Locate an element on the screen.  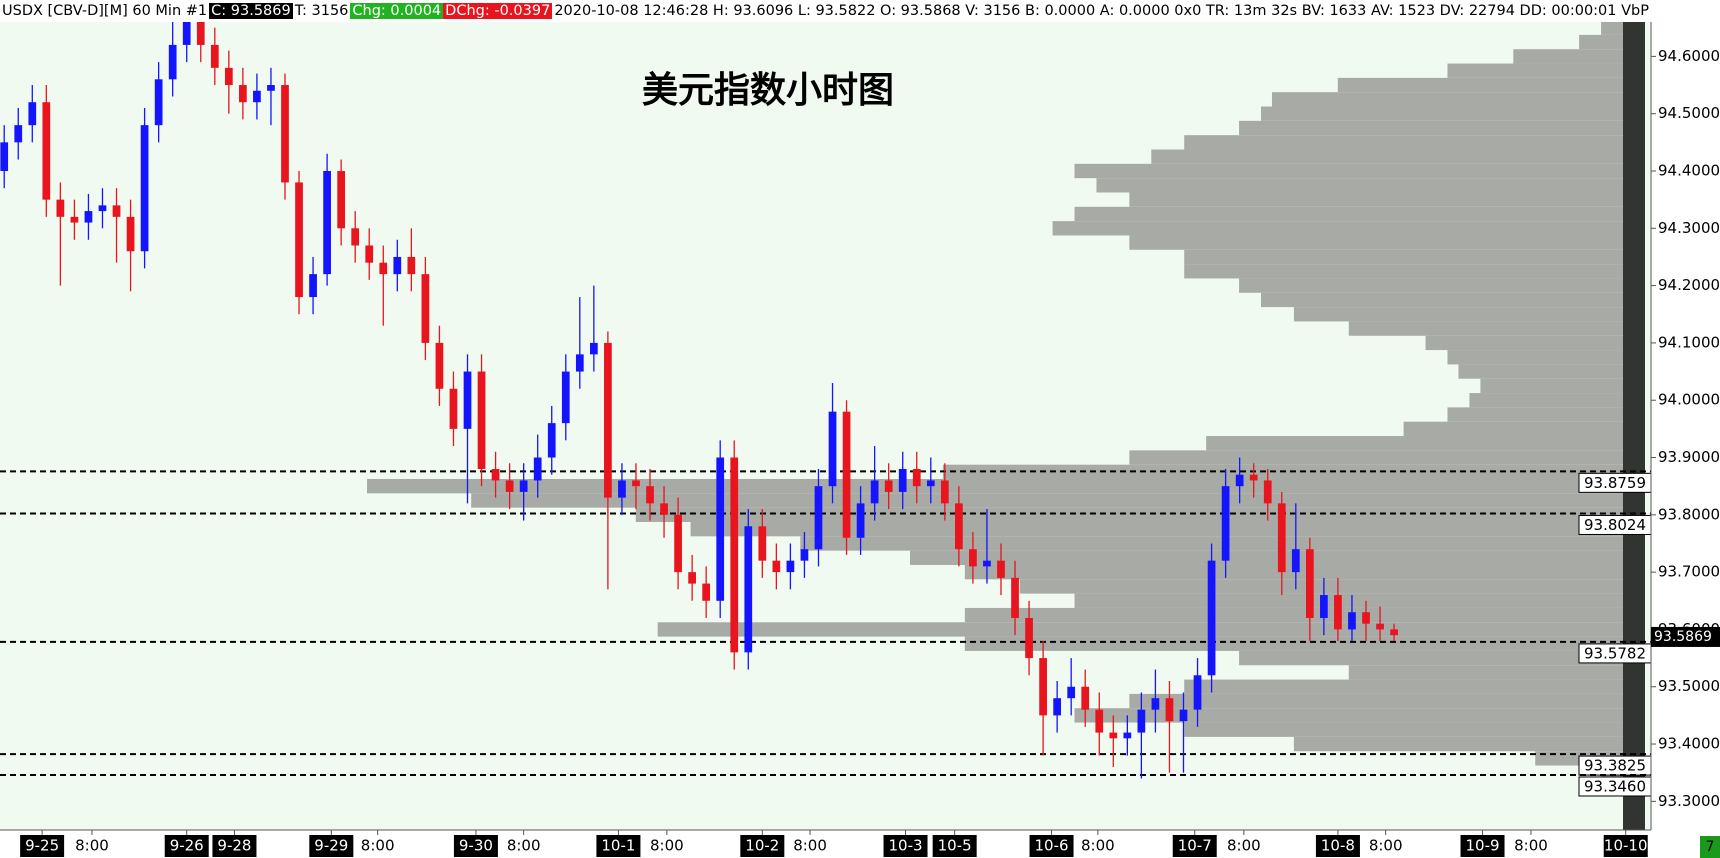
x-tick-label: 10-8 is located at coordinates (1338, 846).